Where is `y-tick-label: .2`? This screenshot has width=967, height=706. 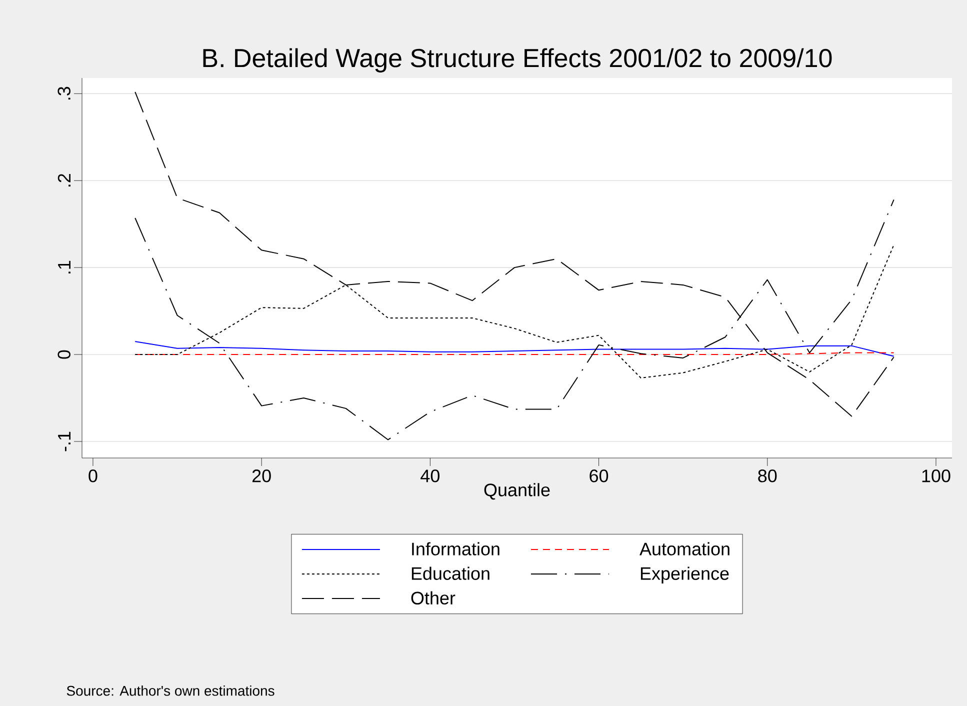 y-tick-label: .2 is located at coordinates (64, 180).